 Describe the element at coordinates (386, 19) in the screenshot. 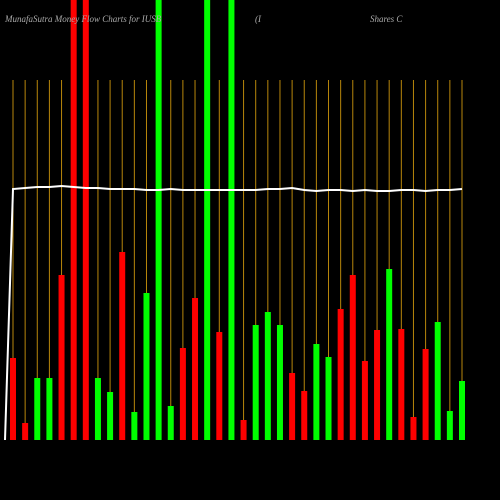

I see `chart-title-part: Shares C` at that location.